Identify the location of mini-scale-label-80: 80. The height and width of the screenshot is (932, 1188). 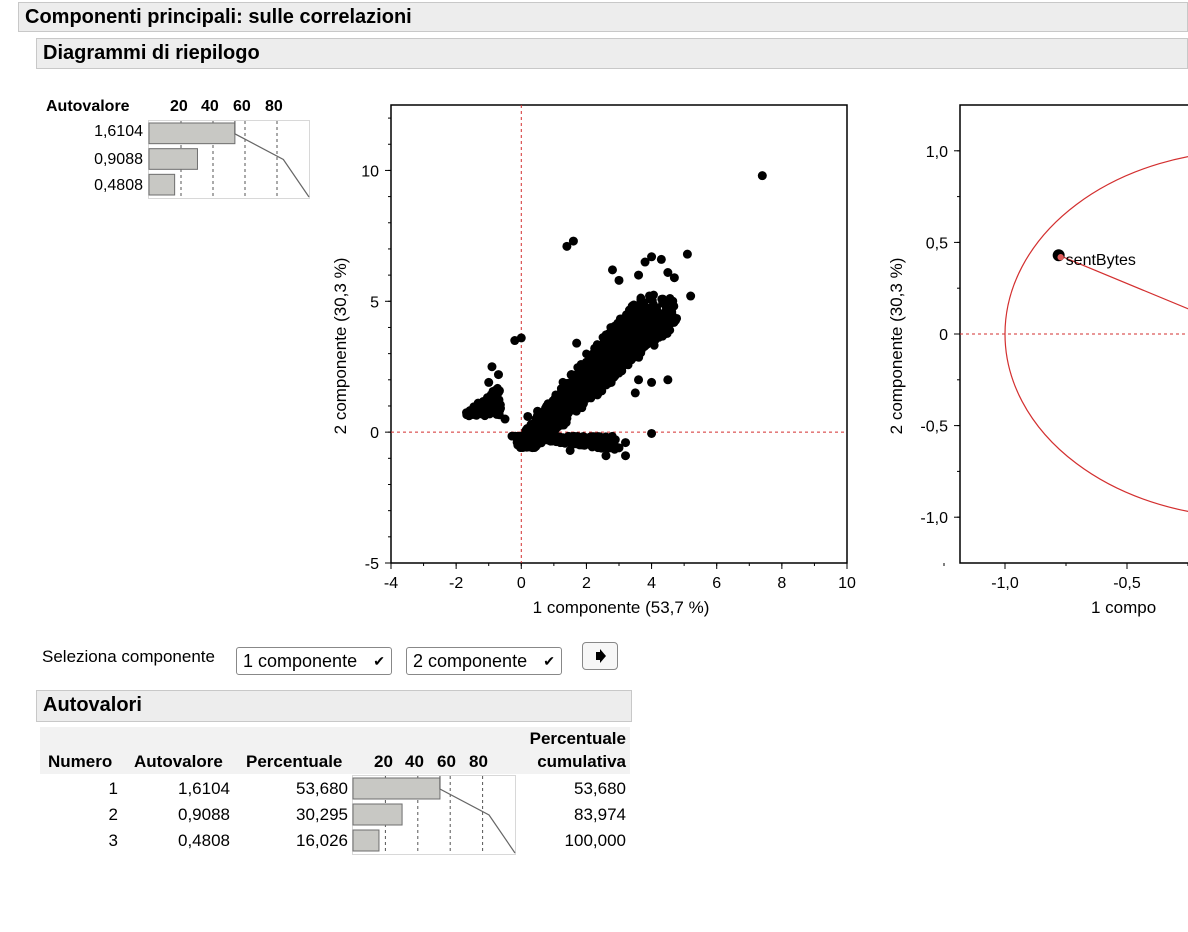
(274, 106).